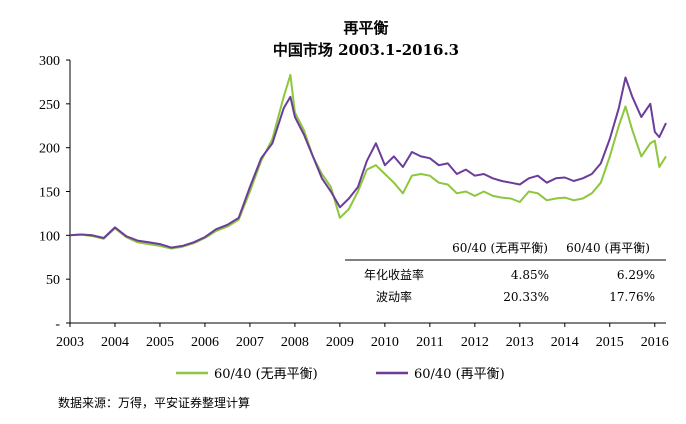 This screenshot has width=686, height=424. I want to click on table-col1-header: 60/40 (无再平衡), so click(500, 248).